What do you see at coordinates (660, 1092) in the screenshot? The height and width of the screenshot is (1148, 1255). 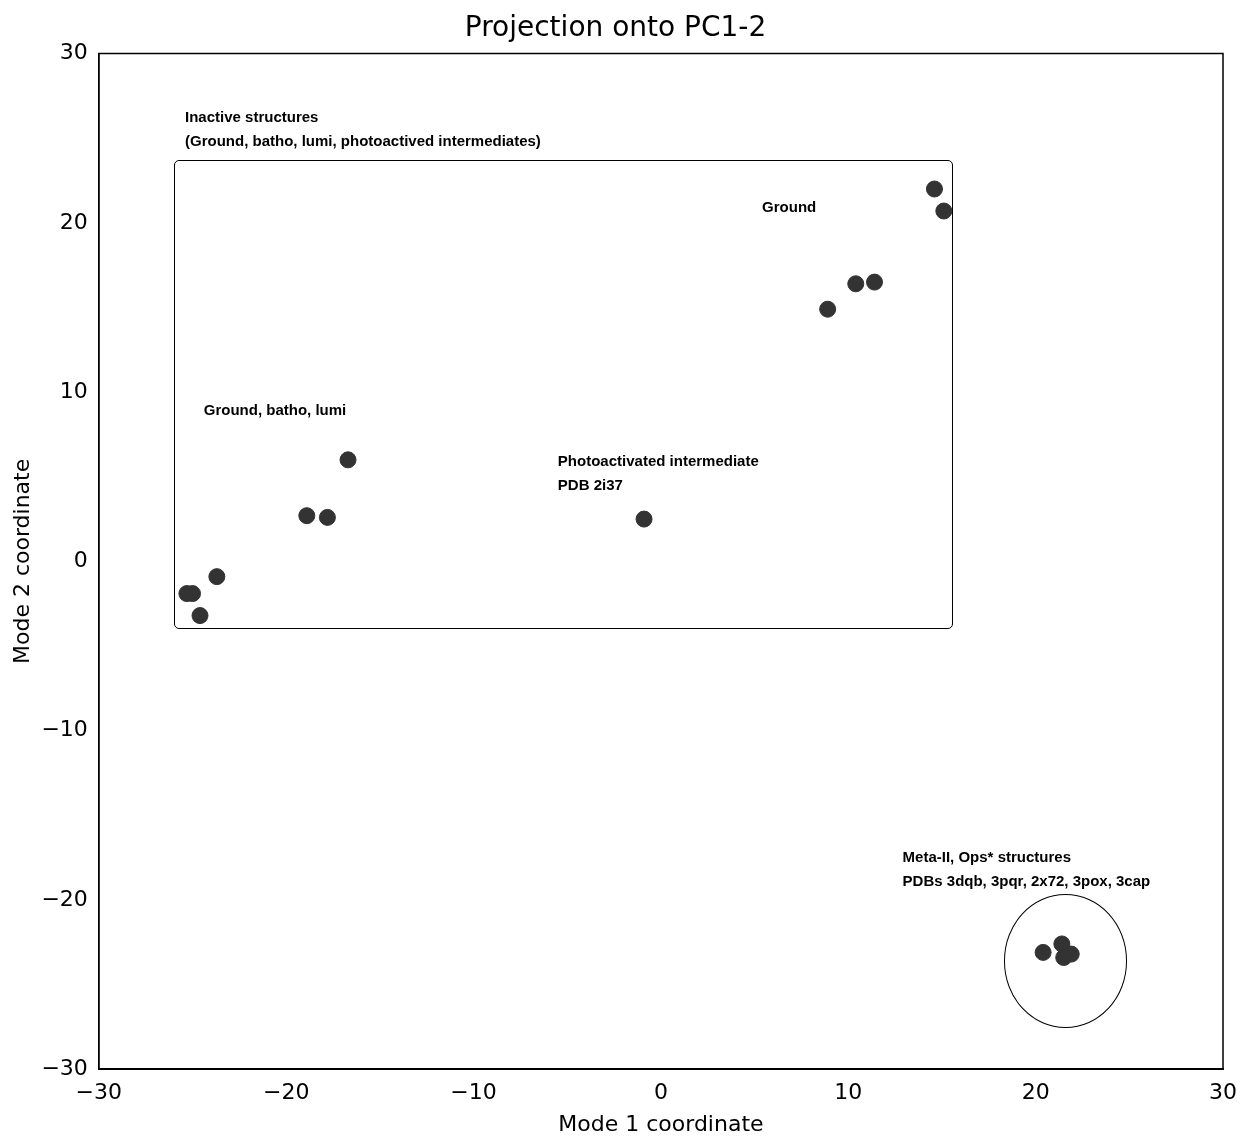 I see `x-tick-label: 0` at bounding box center [660, 1092].